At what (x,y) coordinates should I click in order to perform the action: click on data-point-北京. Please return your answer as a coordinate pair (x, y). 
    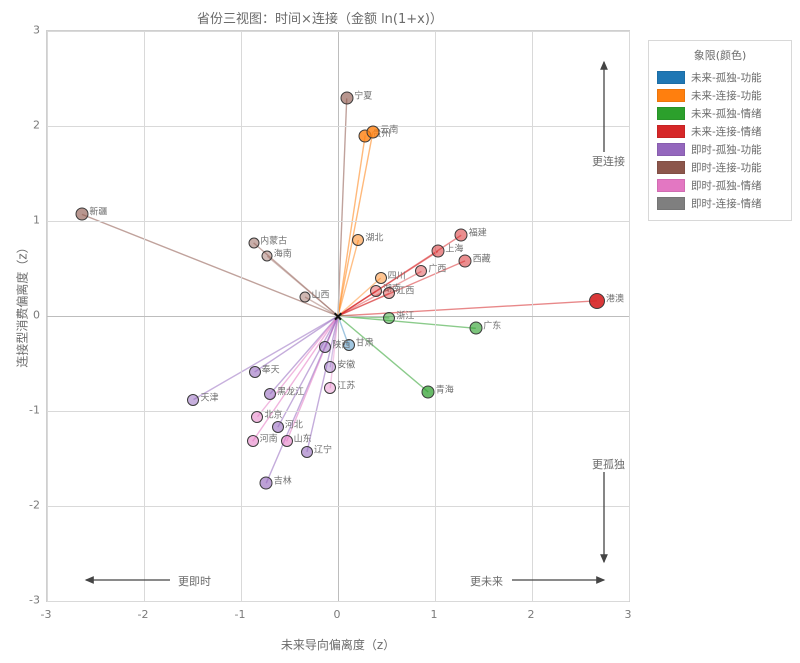
    Looking at the image, I should click on (257, 416).